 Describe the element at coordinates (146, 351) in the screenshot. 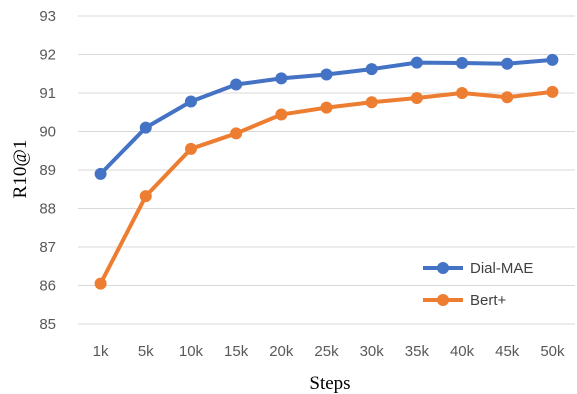

I see `x-tick-label: 5k` at that location.